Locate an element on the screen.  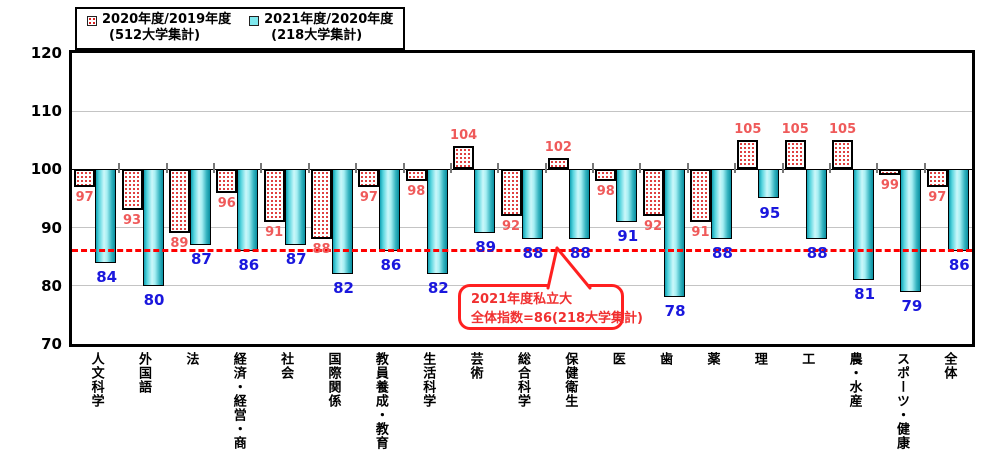
bar-label-2021: 78 is located at coordinates (675, 311).